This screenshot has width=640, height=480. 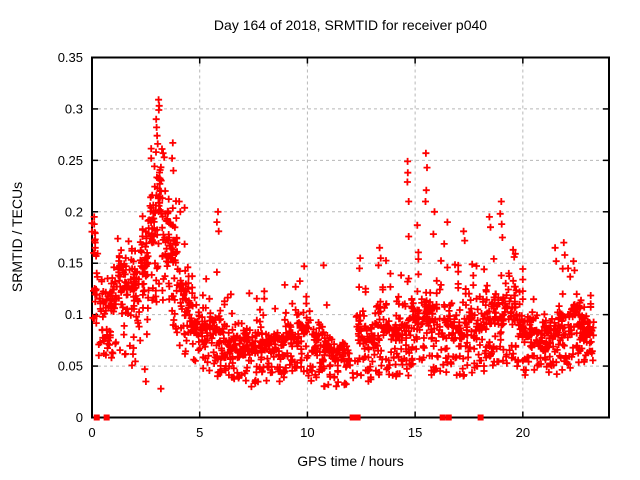 I want to click on y-tick-label: 0, so click(x=79, y=417).